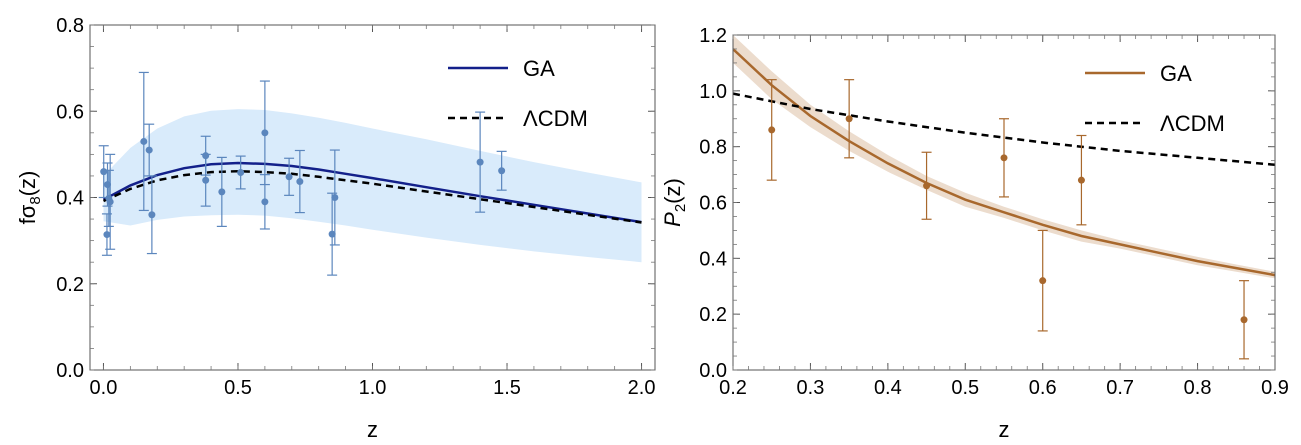 The height and width of the screenshot is (445, 1301). I want to click on y-axis-label: P2(z), so click(674, 202).